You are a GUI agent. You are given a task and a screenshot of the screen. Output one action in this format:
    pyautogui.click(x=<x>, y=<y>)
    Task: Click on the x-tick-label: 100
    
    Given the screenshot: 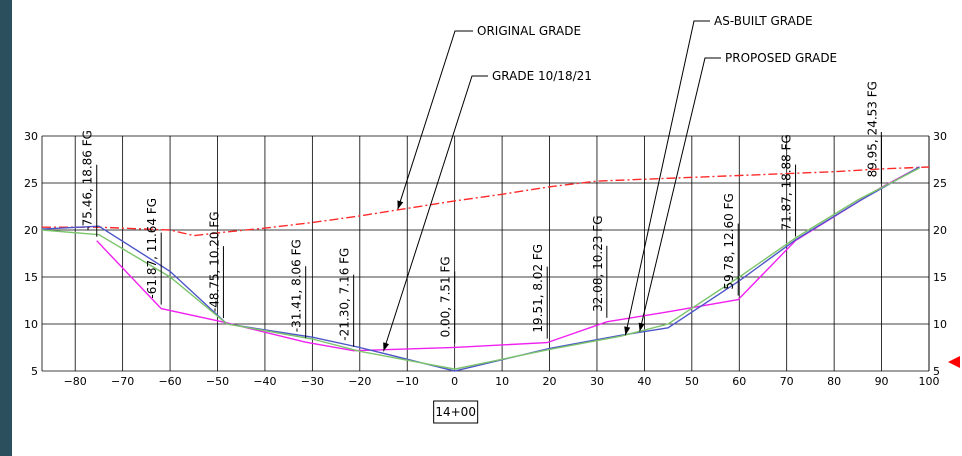 What is the action you would take?
    pyautogui.click(x=929, y=381)
    